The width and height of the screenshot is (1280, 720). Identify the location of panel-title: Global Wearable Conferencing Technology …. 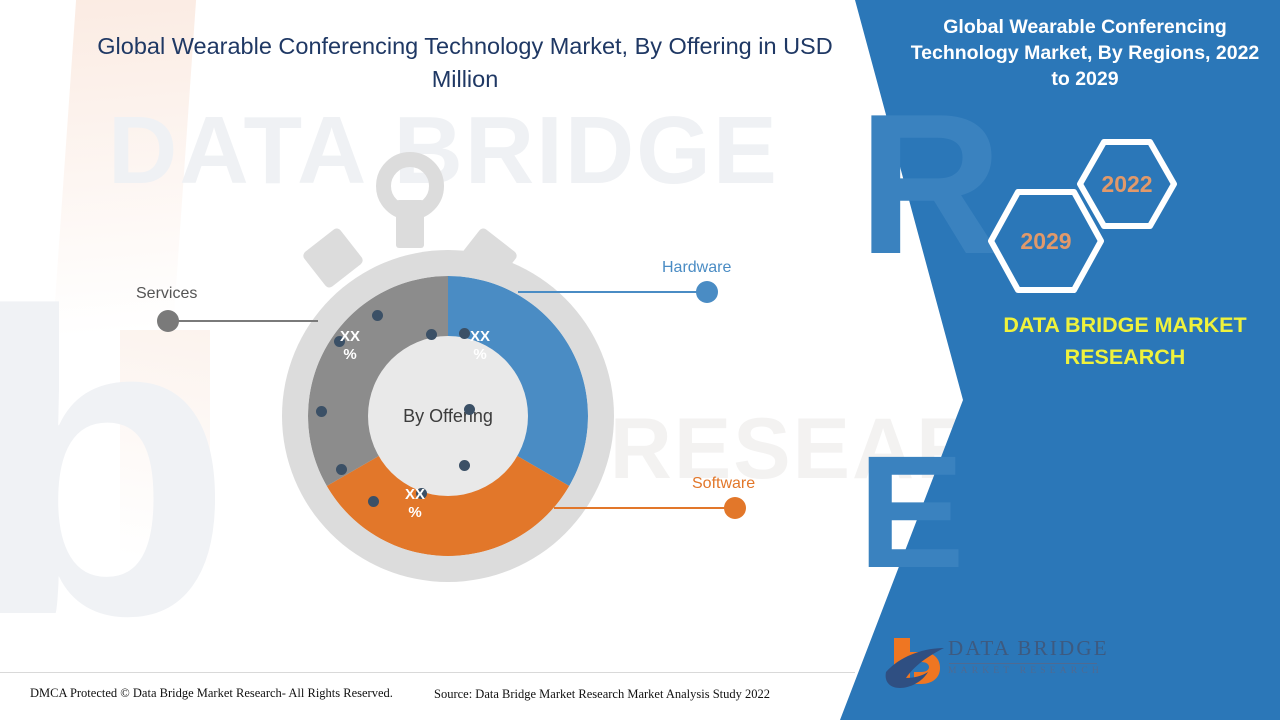
(1085, 53).